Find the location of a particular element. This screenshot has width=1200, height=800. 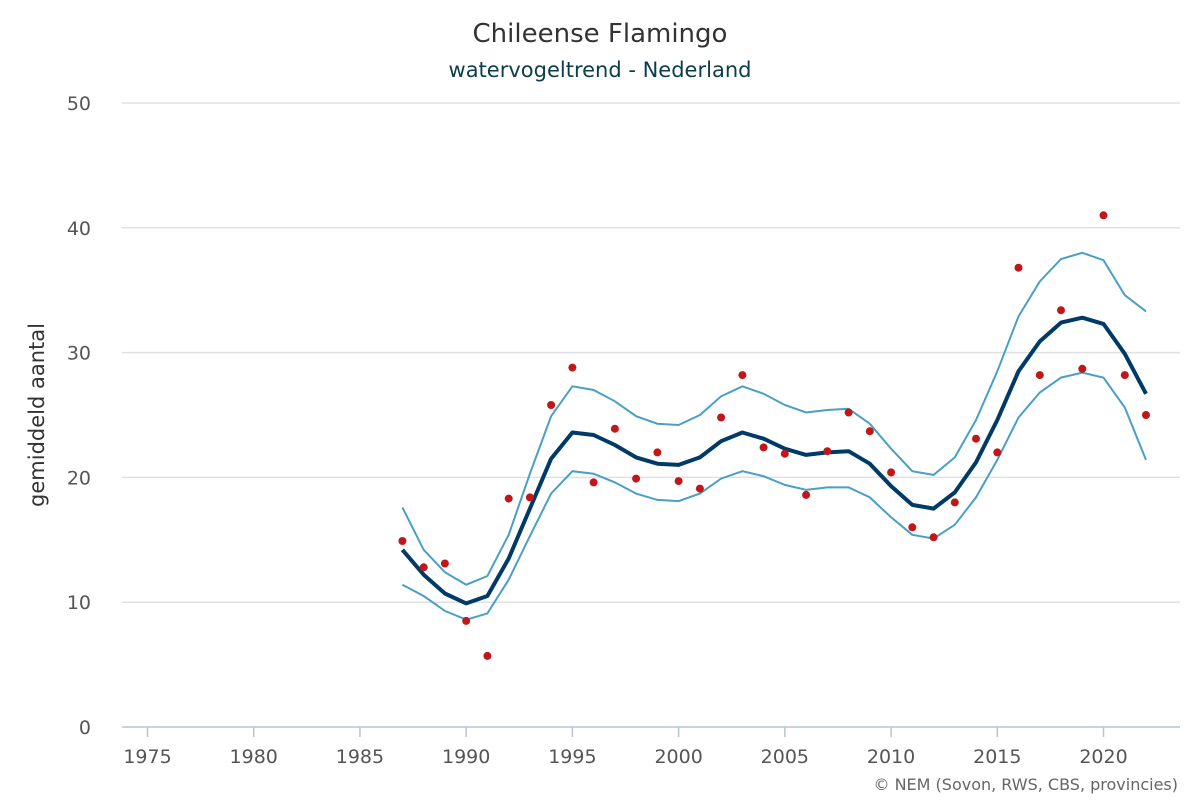

x-tick-label: 1995 is located at coordinates (572, 757).